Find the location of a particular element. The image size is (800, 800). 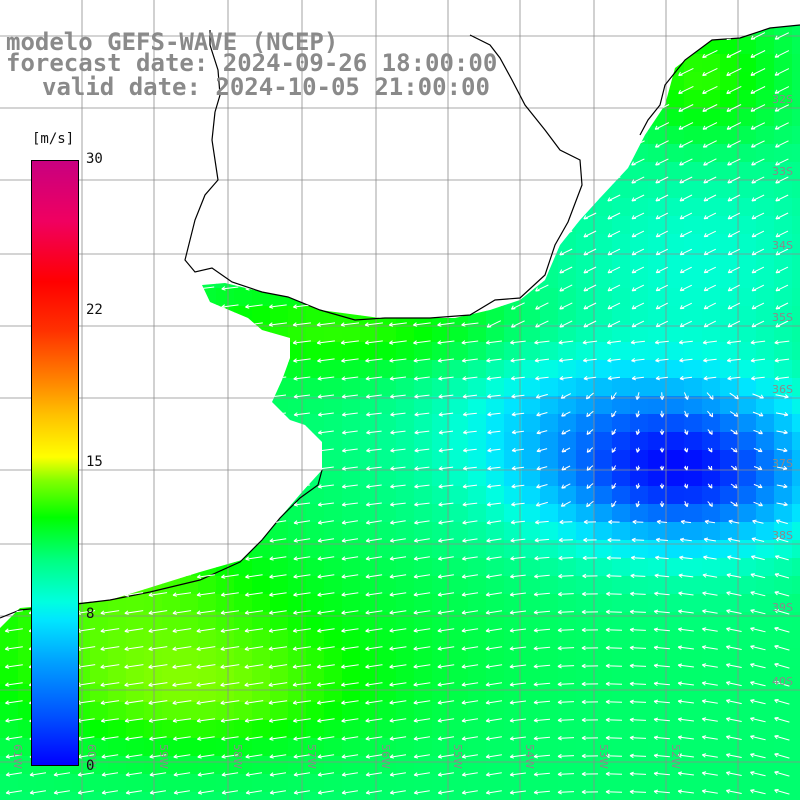

lon-label: 54W is located at coordinates (529, 756).